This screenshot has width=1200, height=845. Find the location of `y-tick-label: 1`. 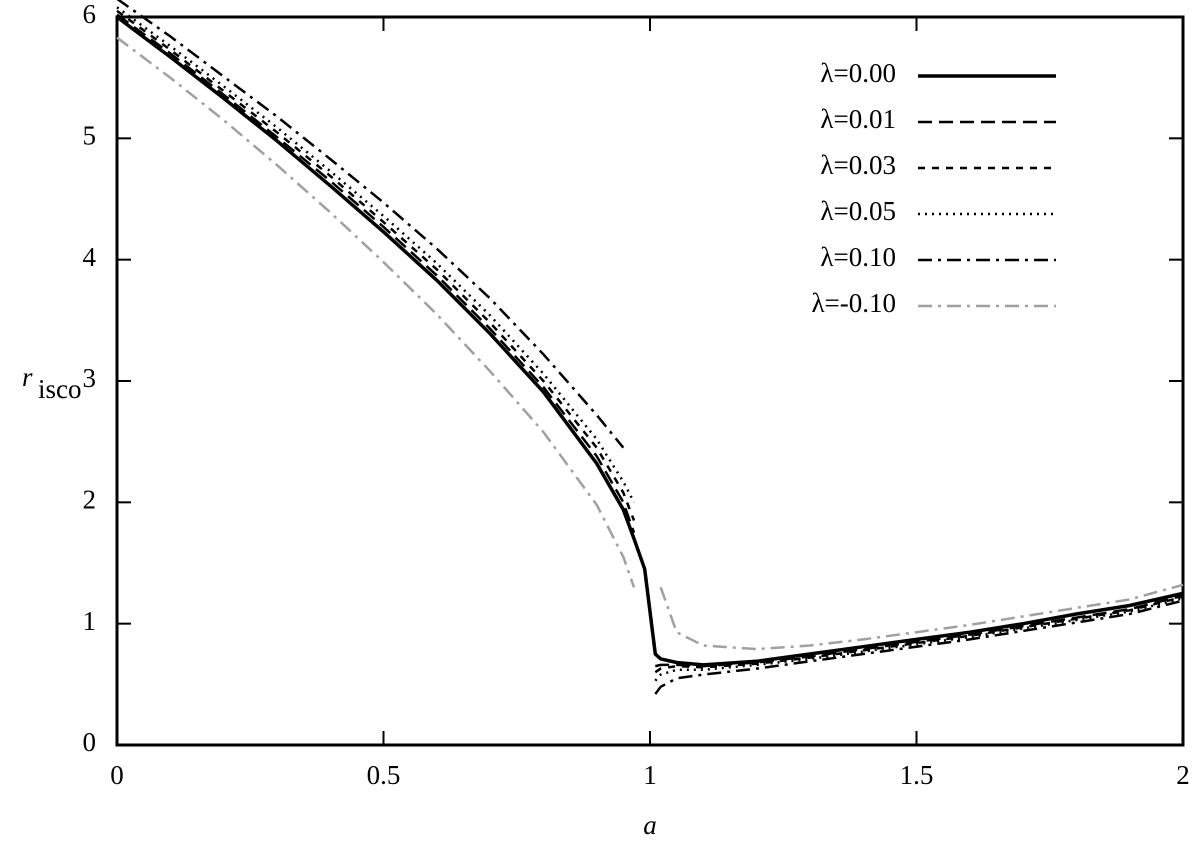

y-tick-label: 1 is located at coordinates (90, 621).